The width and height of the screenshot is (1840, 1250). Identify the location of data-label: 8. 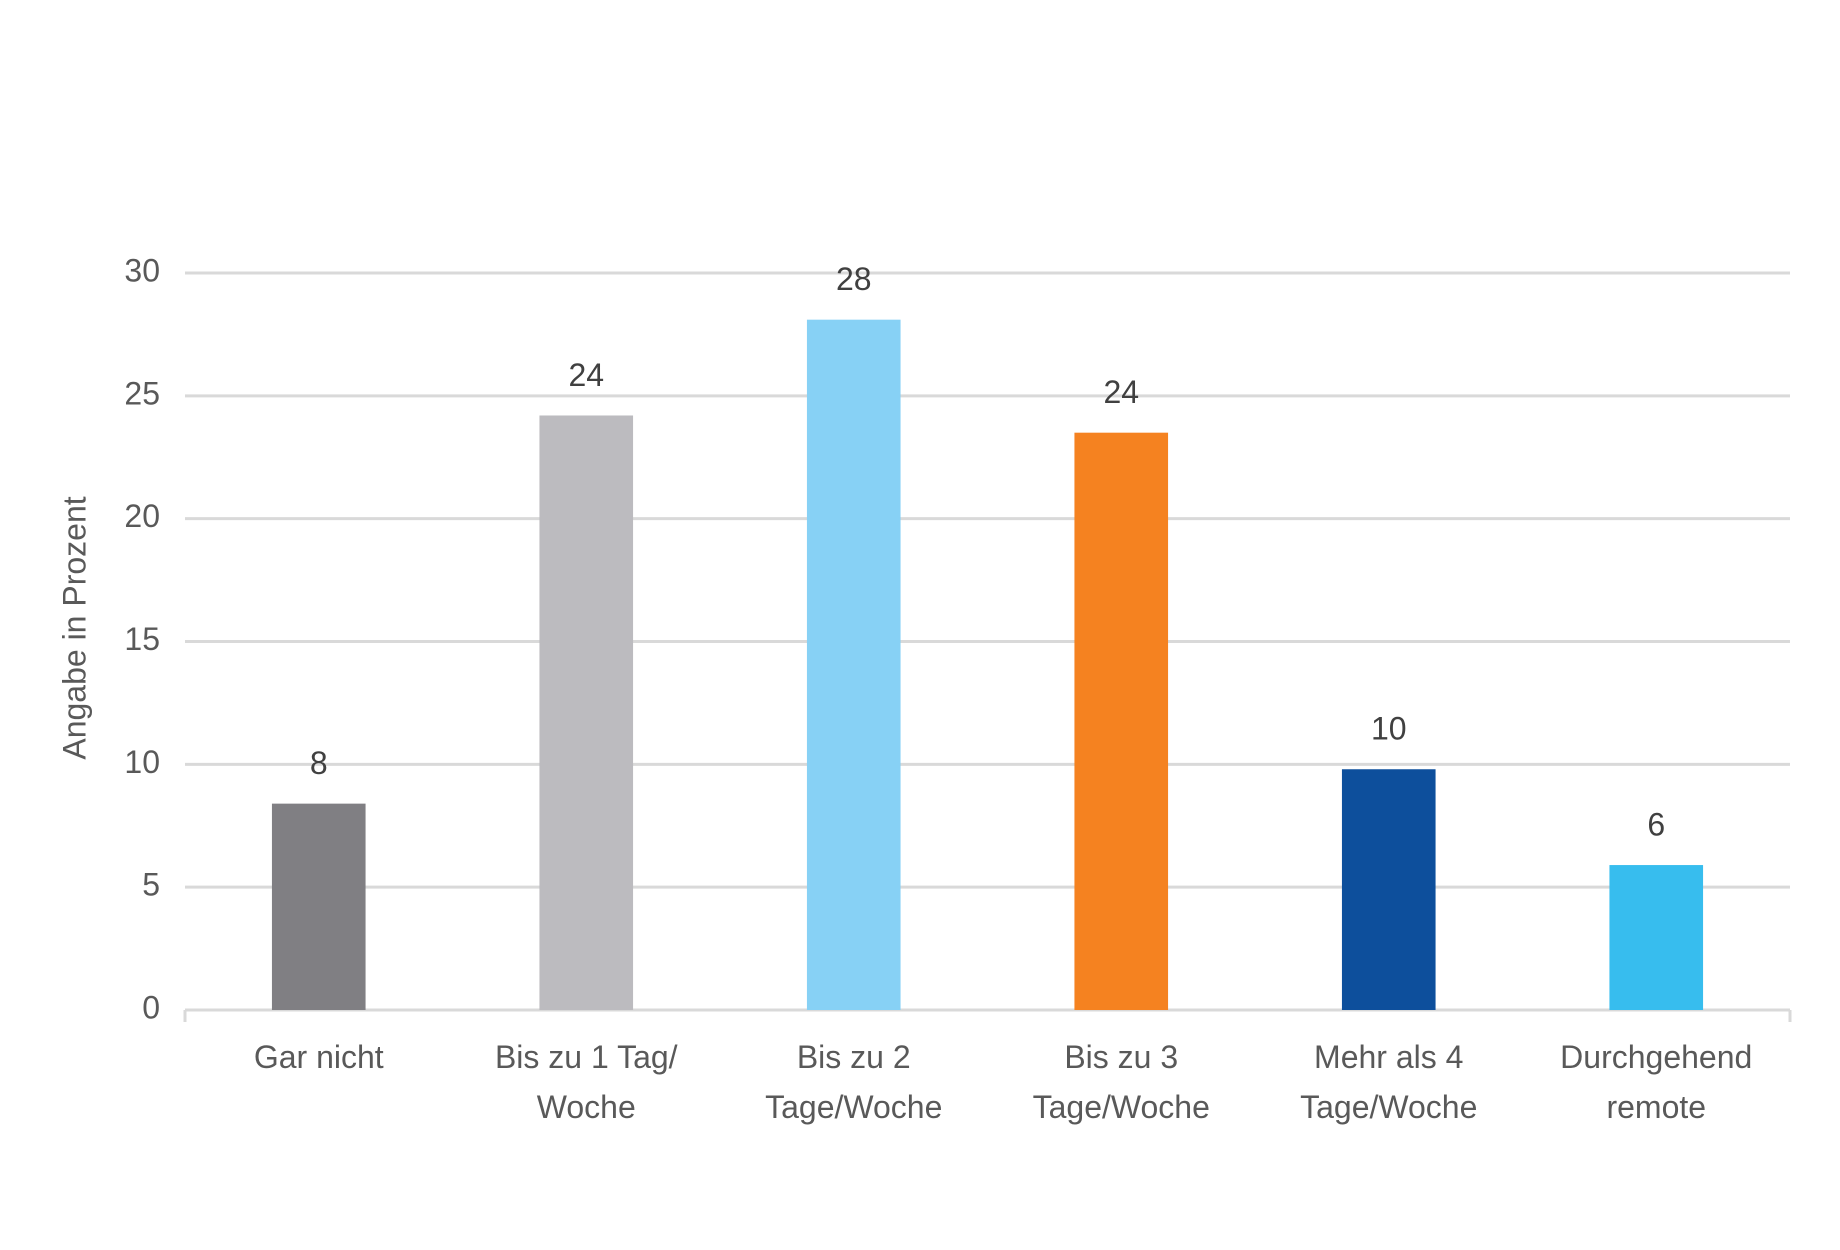
(319, 763).